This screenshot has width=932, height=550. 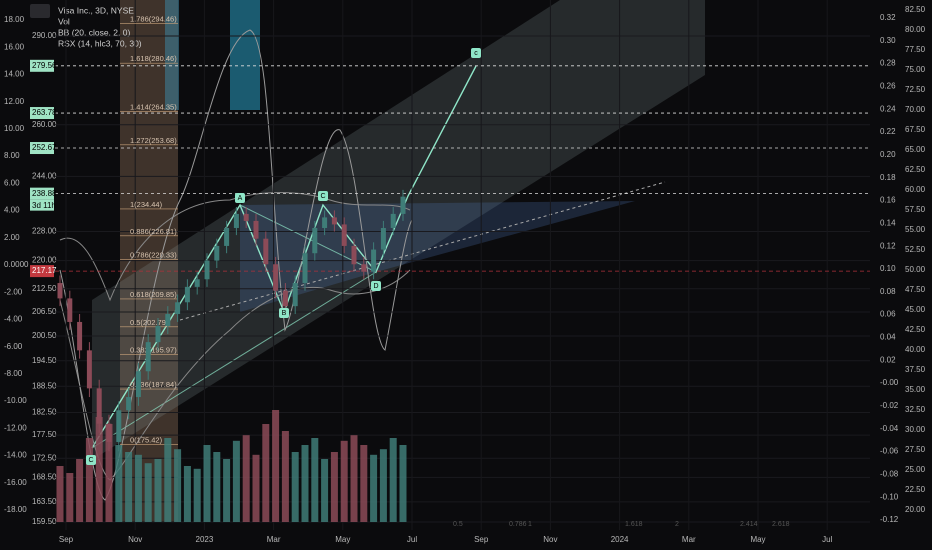 I want to click on tick-label: 72.50, so click(x=915, y=89).